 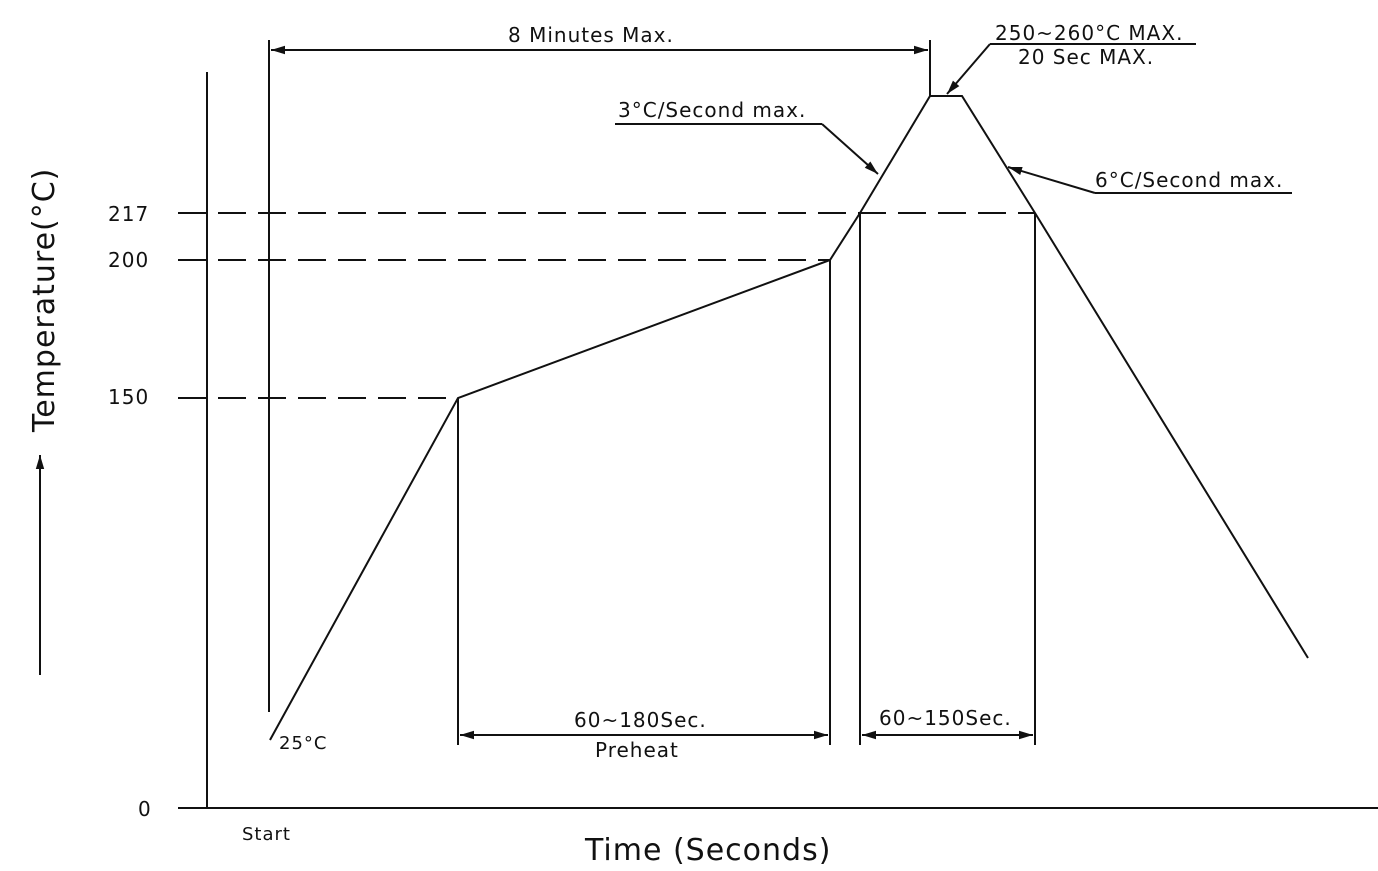 What do you see at coordinates (945, 718) in the screenshot?
I see `reflow-time-label: 60~150Sec.` at bounding box center [945, 718].